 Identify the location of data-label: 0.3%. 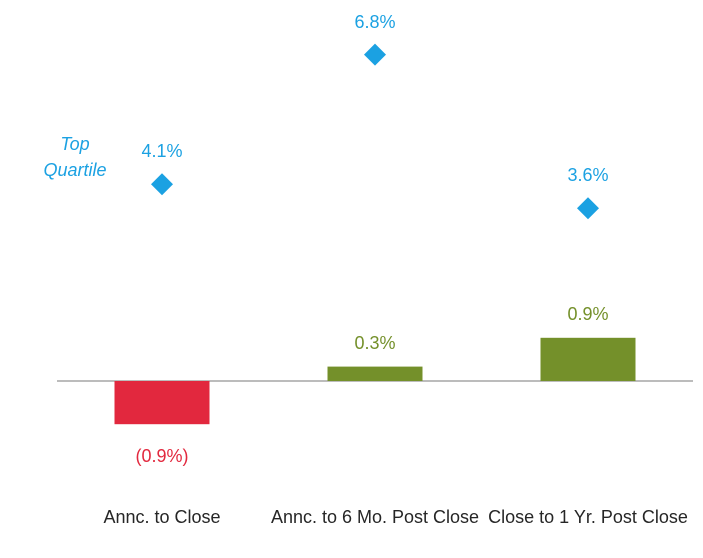
(375, 342).